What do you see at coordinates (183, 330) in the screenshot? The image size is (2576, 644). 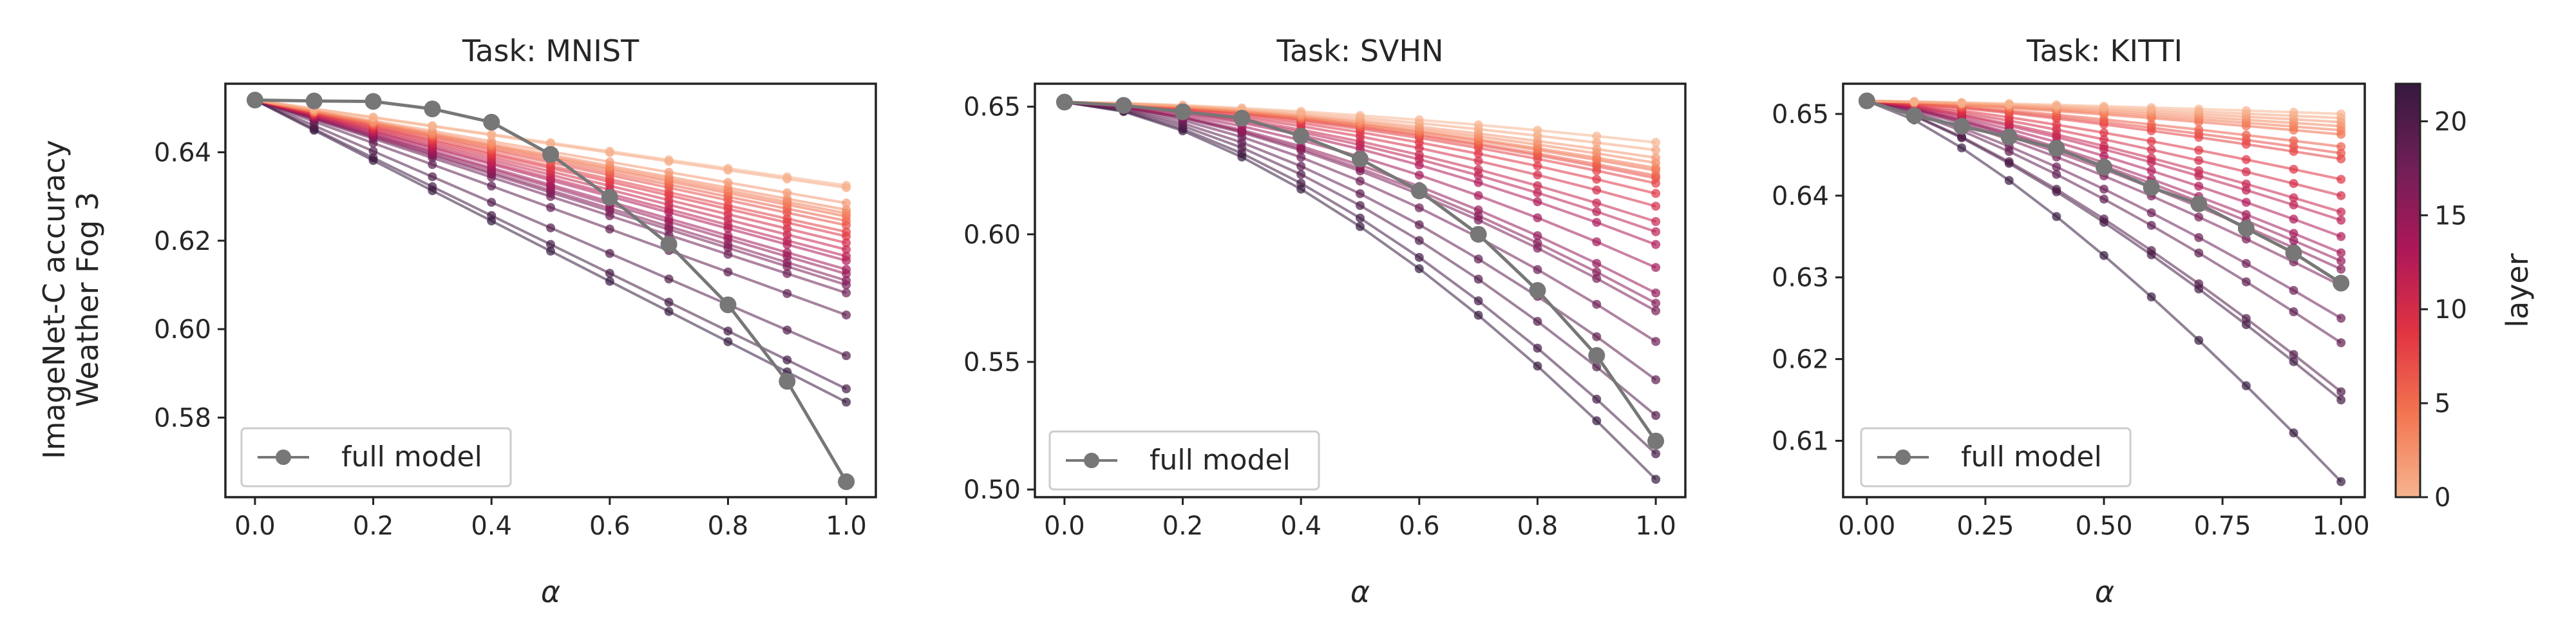 I see `y-tick-label: 0.60` at bounding box center [183, 330].